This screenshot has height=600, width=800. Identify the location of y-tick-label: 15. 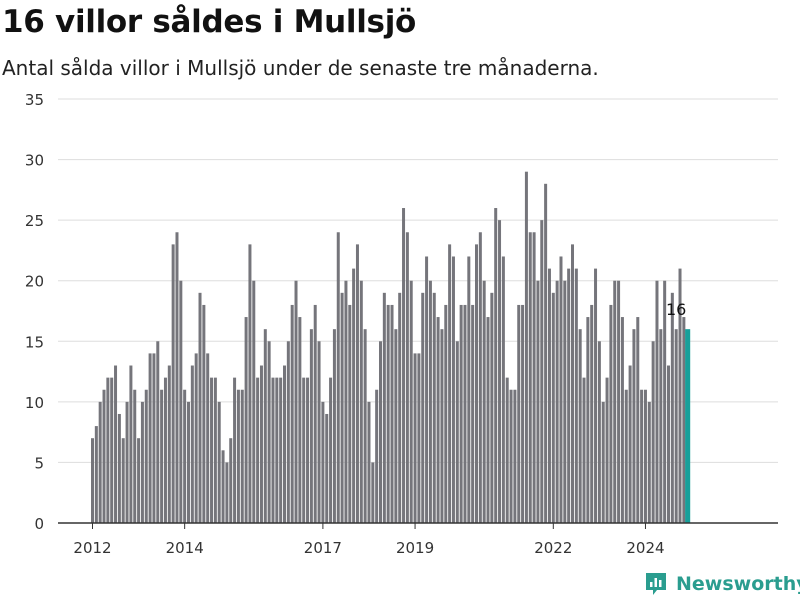
(34, 342).